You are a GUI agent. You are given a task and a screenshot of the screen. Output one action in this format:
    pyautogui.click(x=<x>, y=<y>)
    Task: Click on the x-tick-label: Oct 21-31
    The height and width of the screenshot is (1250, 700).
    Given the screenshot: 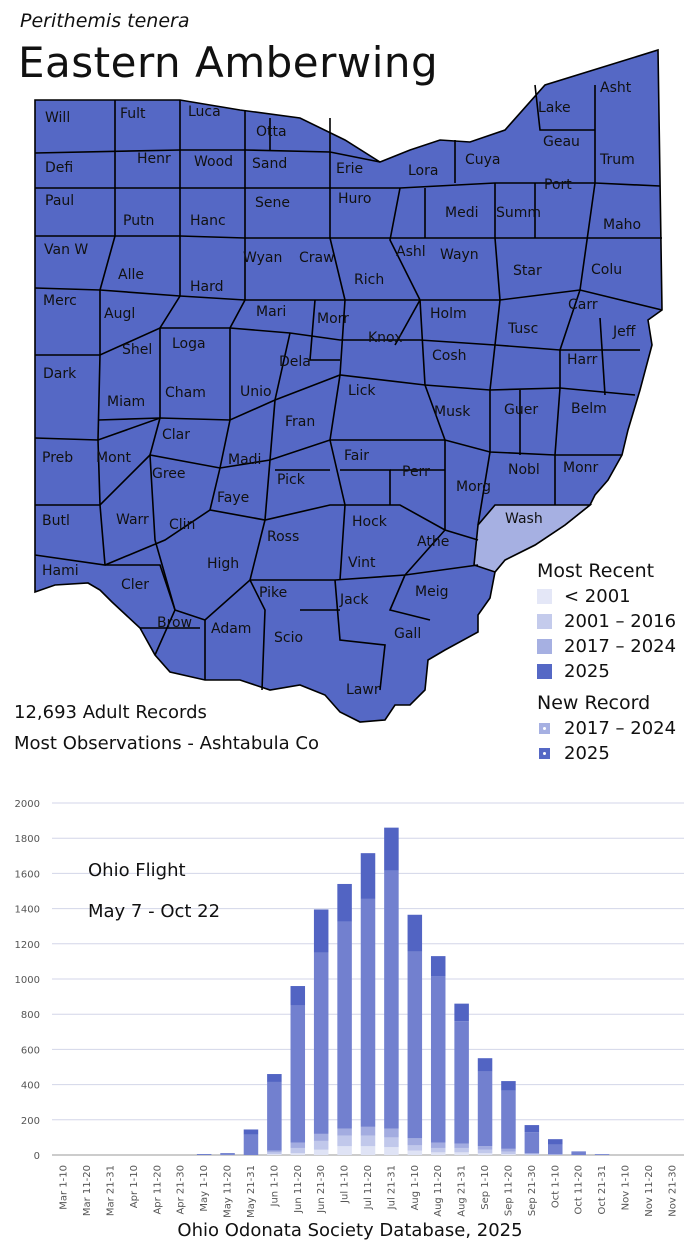 What is the action you would take?
    pyautogui.click(x=602, y=1190)
    